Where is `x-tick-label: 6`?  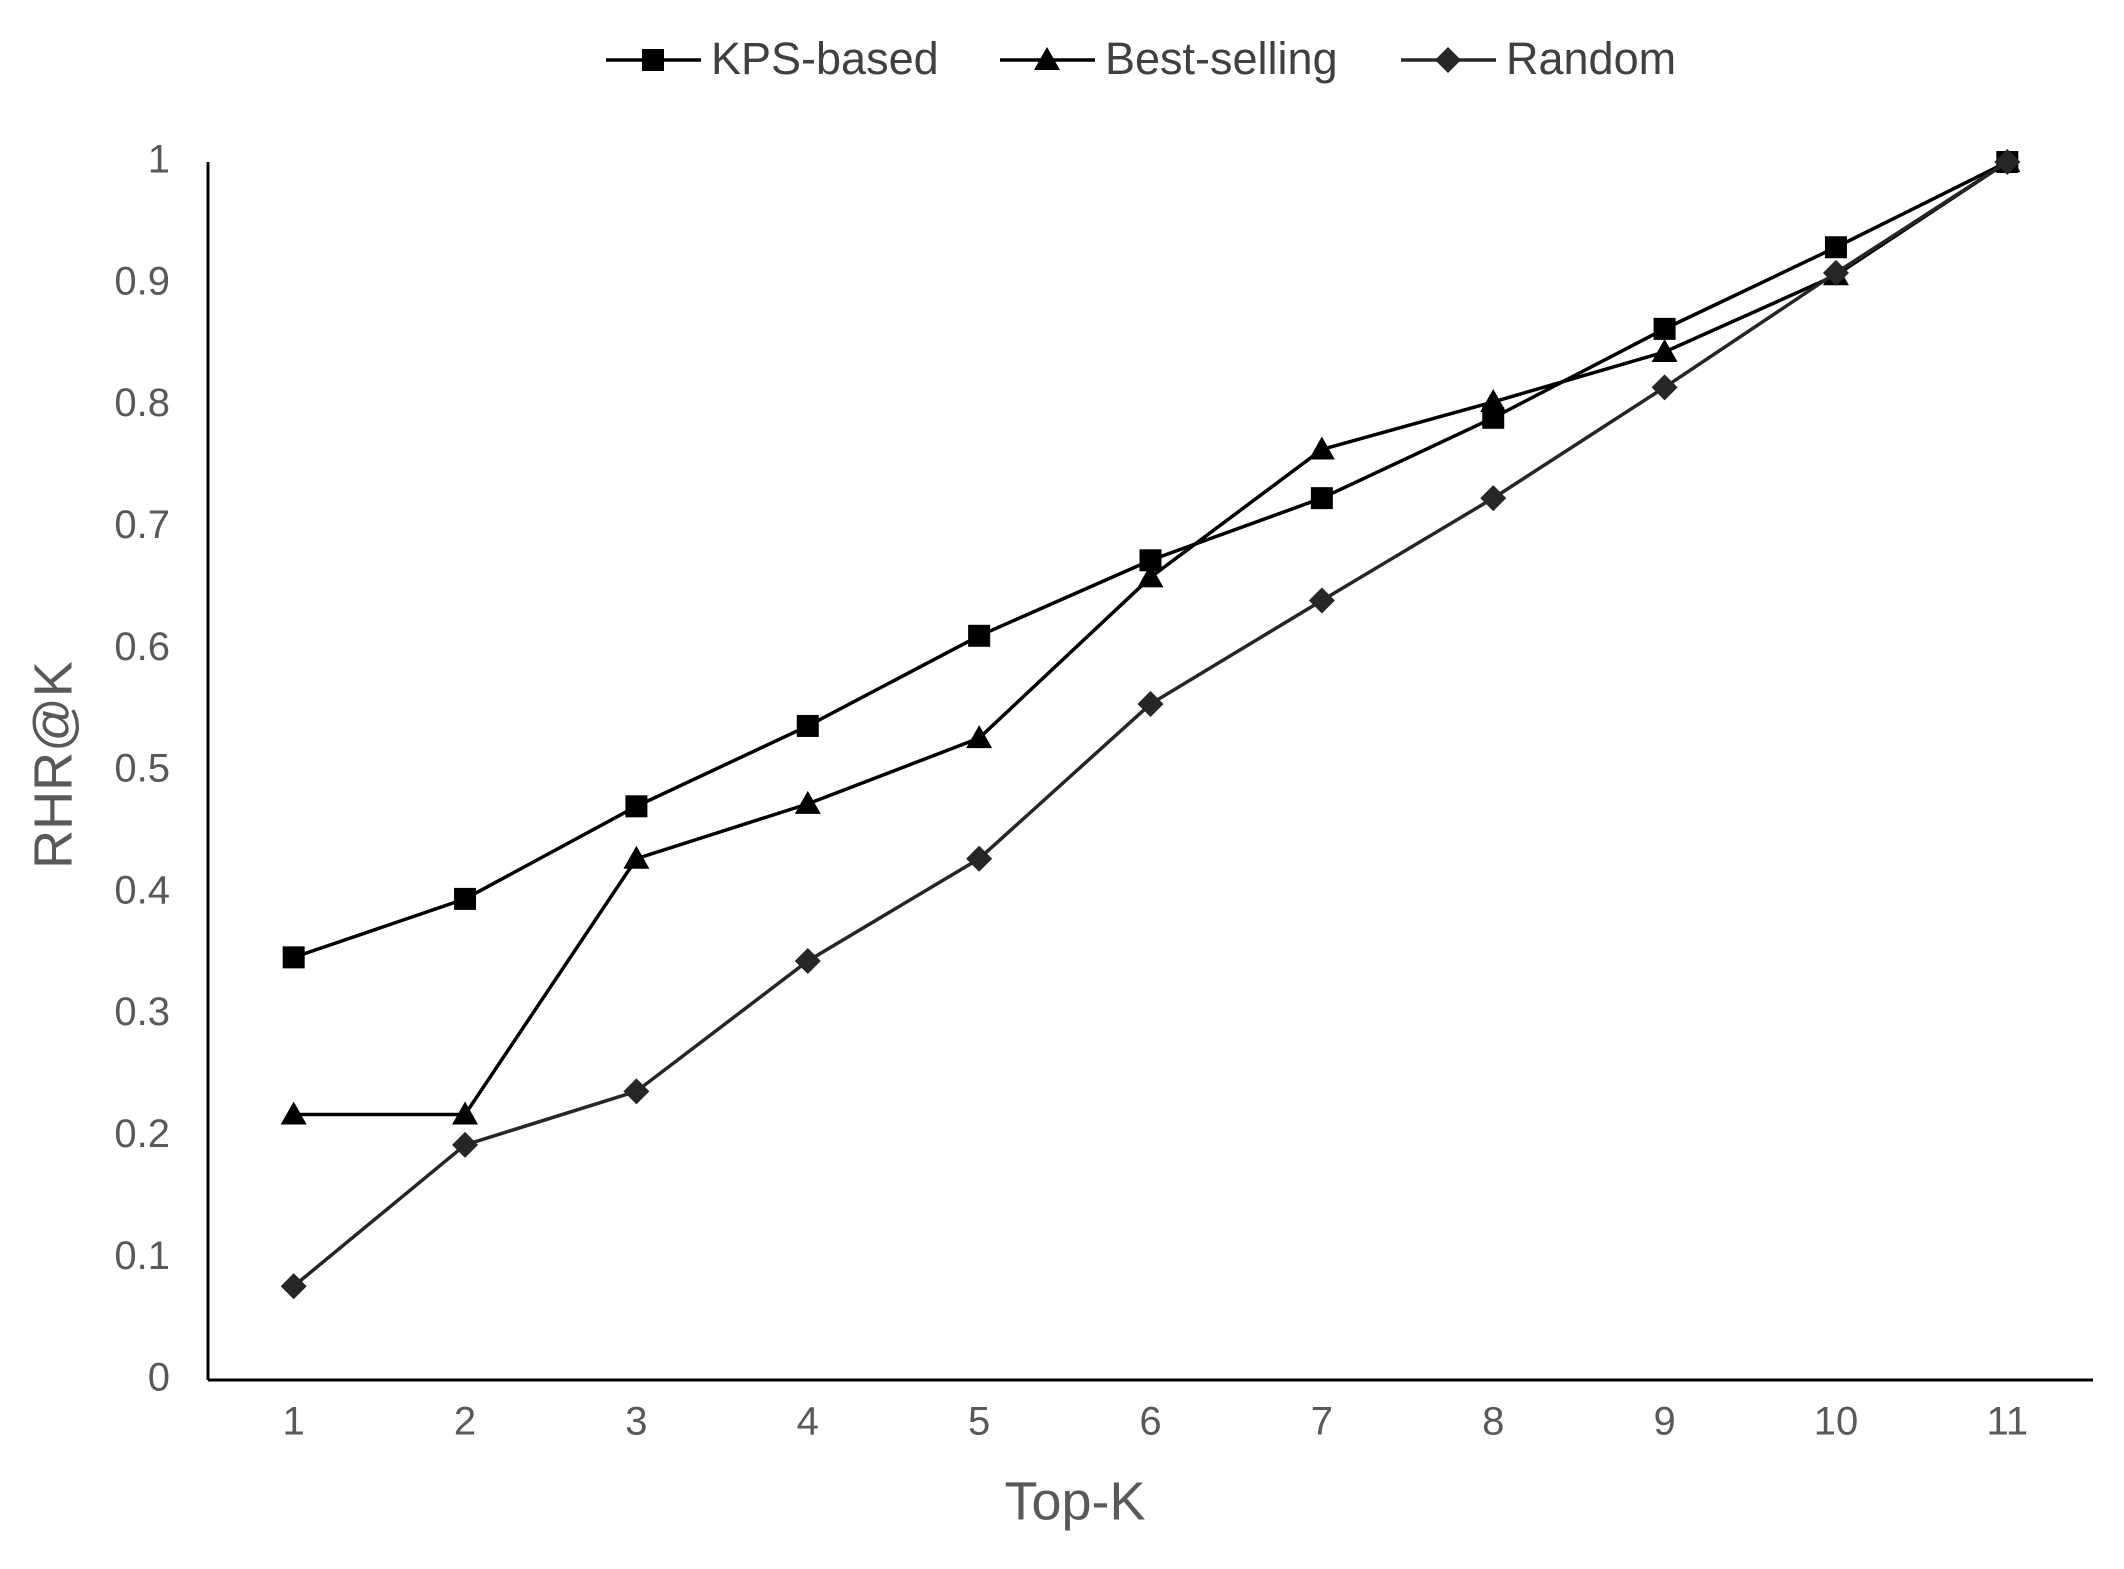 x-tick-label: 6 is located at coordinates (1150, 1422).